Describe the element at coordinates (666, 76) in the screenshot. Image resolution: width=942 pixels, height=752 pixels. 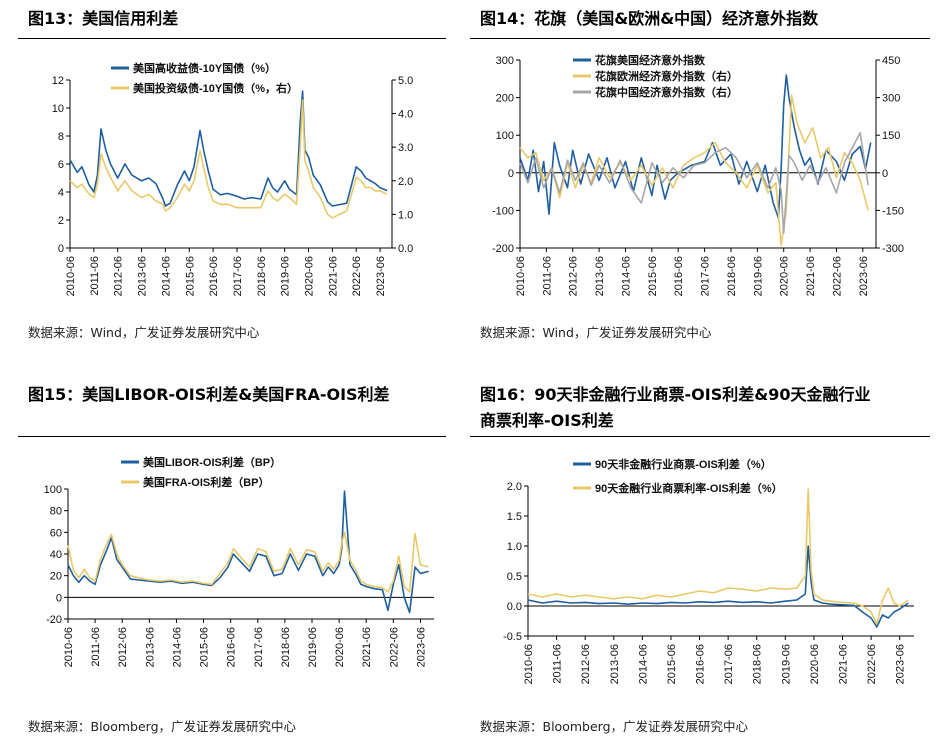
I see `legend-label-2: 花旗欧洲经济意外指数（右）` at that location.